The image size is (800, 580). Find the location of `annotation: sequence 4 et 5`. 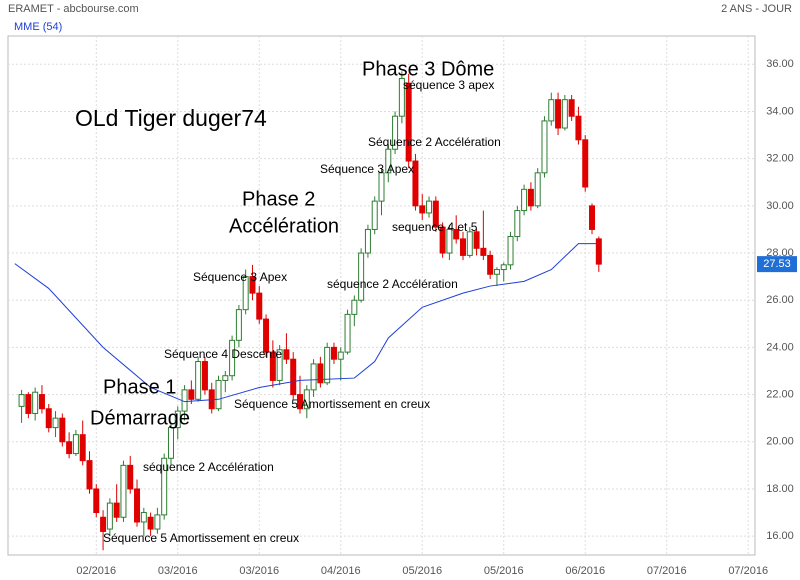

annotation: sequence 4 et 5 is located at coordinates (435, 227).